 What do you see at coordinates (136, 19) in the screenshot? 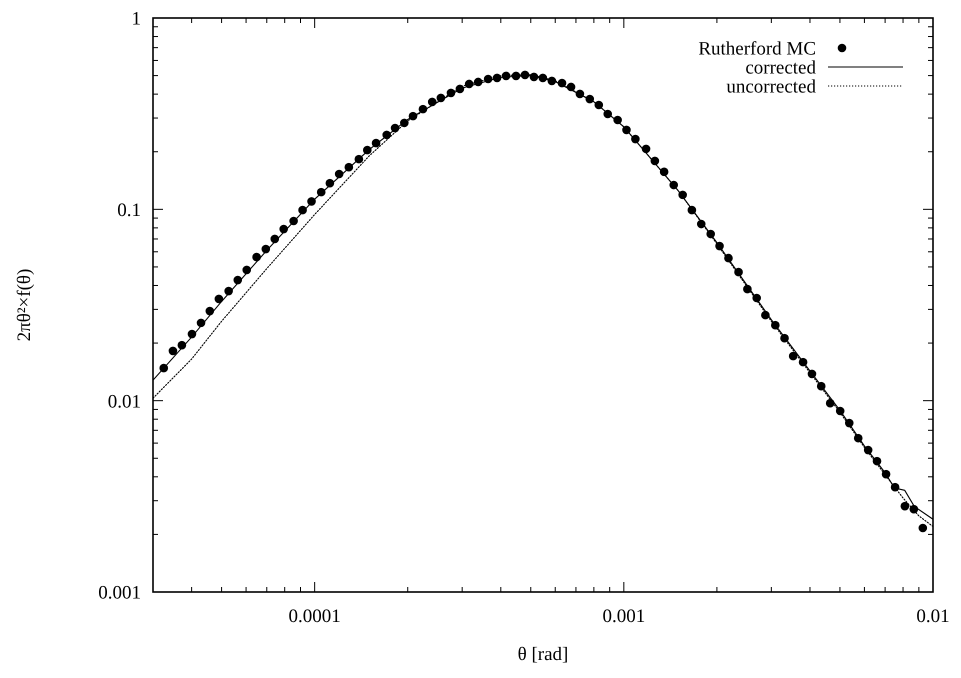
I see `y-tick-label: 1` at bounding box center [136, 19].